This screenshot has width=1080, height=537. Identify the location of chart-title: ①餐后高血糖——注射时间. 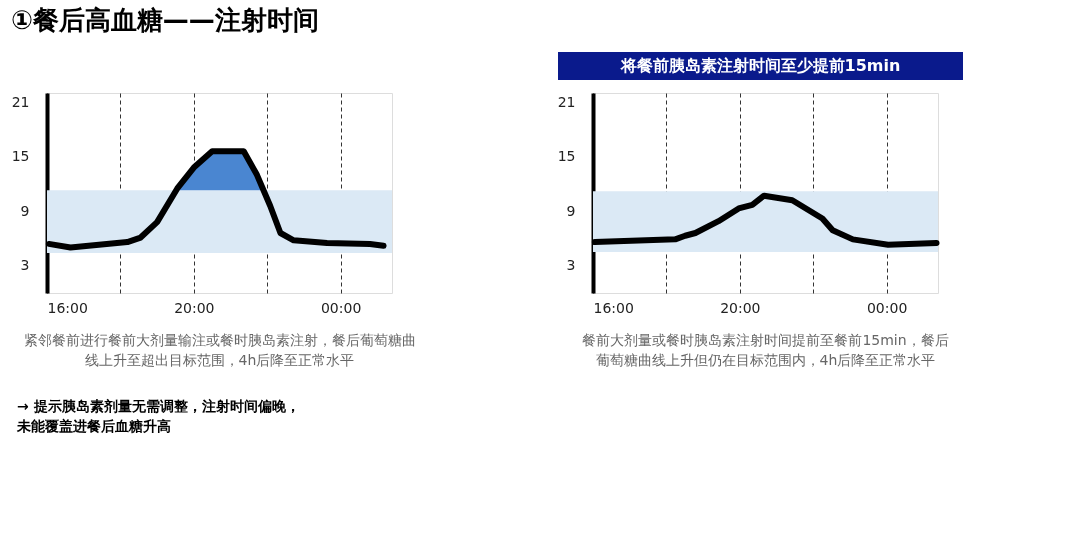
(164, 20).